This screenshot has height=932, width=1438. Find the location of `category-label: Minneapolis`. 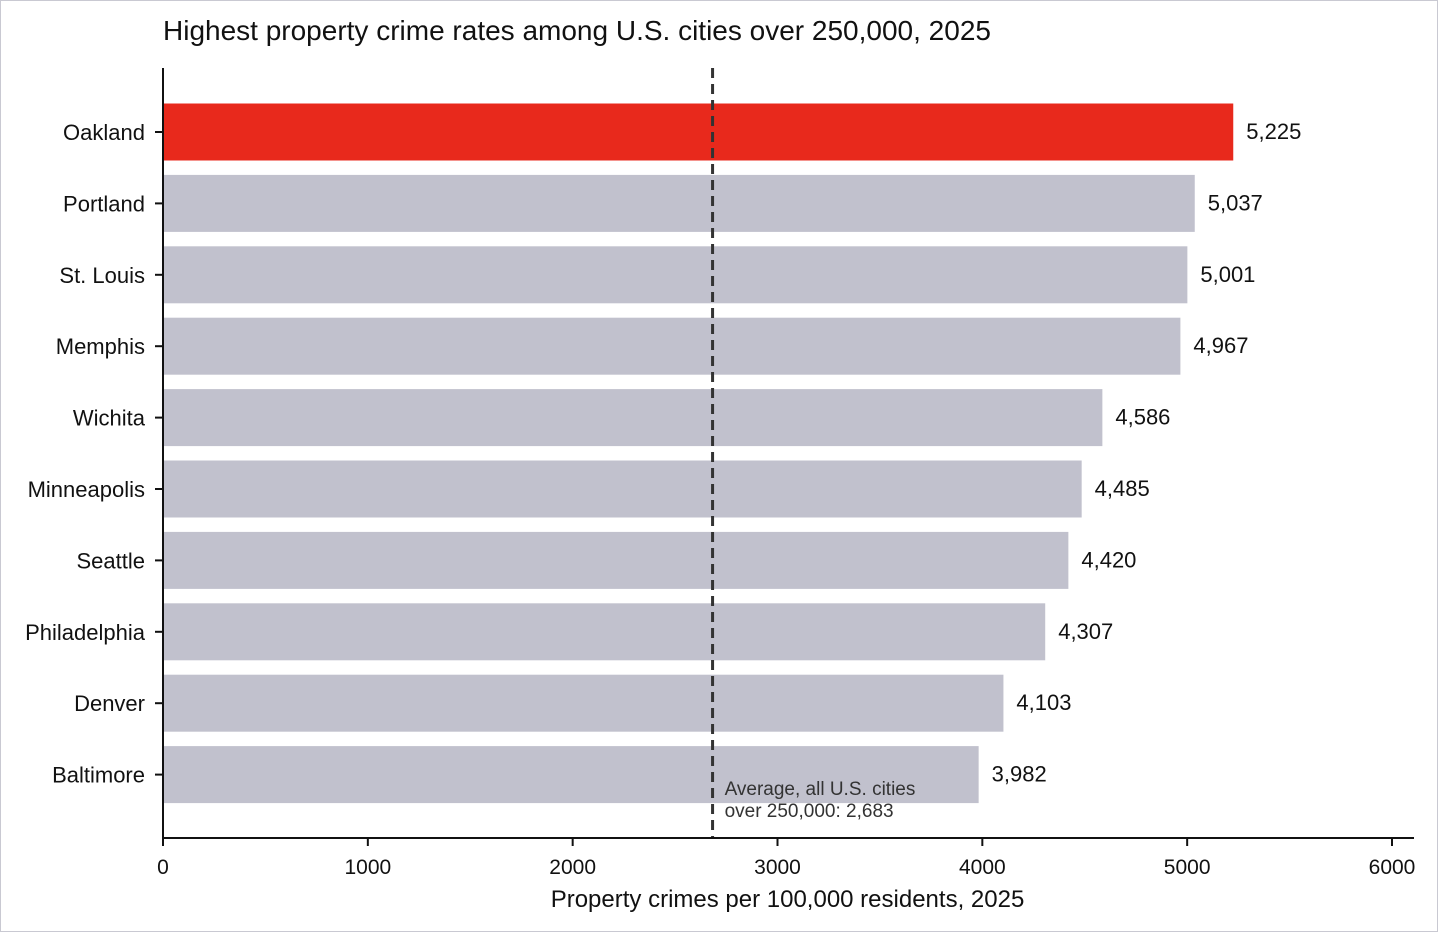

category-label: Minneapolis is located at coordinates (86, 489).